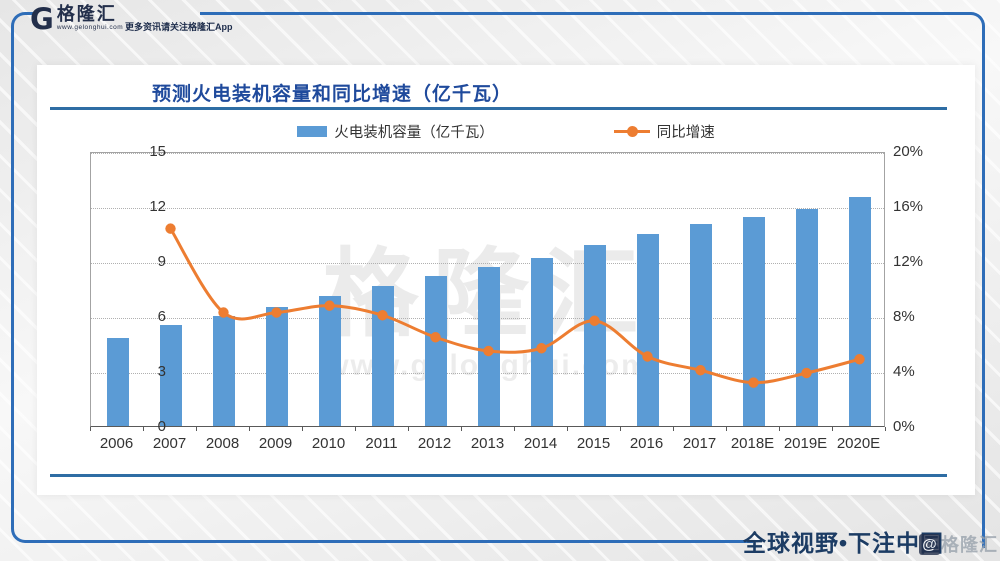 This screenshot has height=561, width=1000. What do you see at coordinates (117, 382) in the screenshot?
I see `bar-2006` at bounding box center [117, 382].